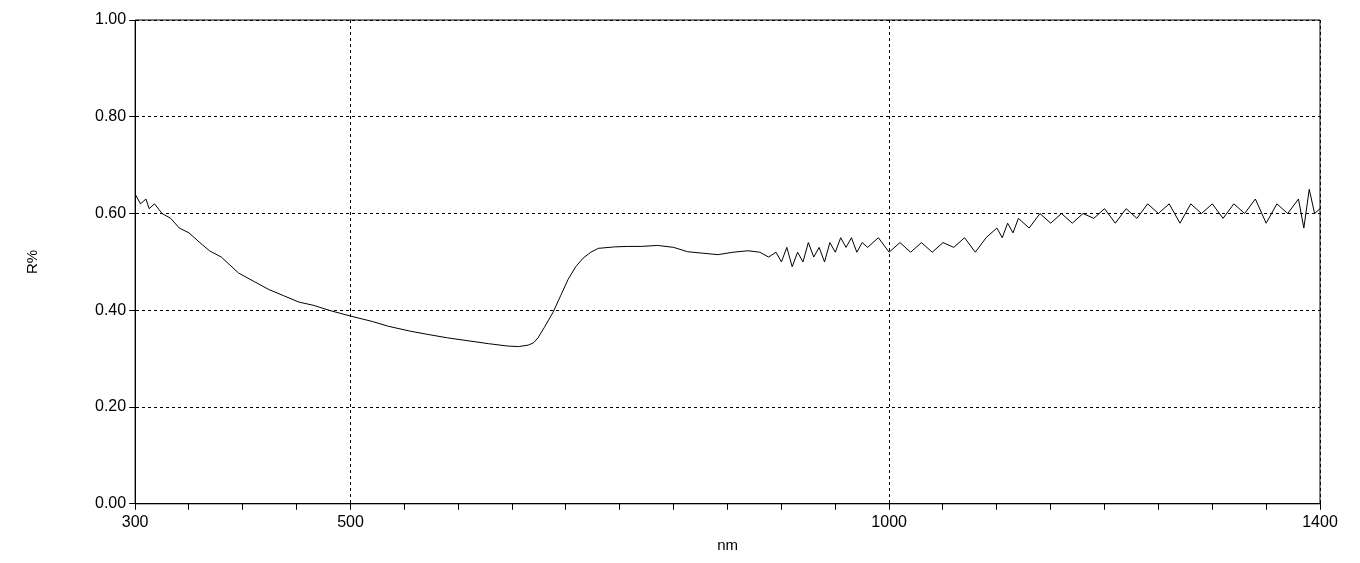 The height and width of the screenshot is (563, 1360). I want to click on y-tick-label: 0.40, so click(111, 309).